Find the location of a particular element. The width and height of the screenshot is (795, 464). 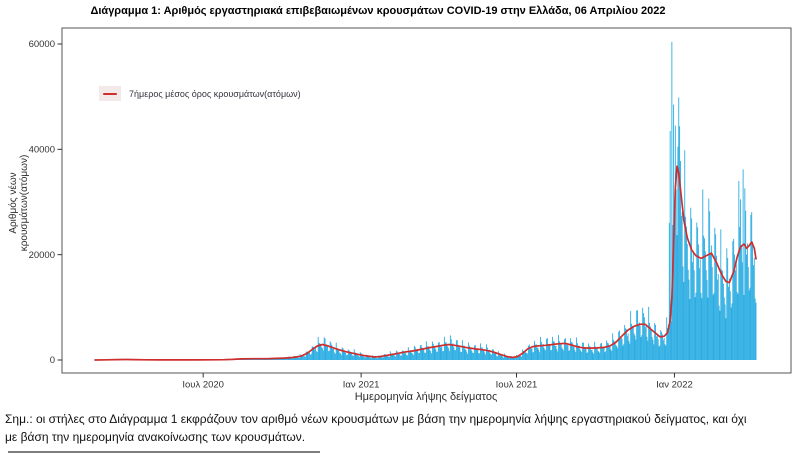

x-tick-label: Ιαν 2021 is located at coordinates (361, 385).